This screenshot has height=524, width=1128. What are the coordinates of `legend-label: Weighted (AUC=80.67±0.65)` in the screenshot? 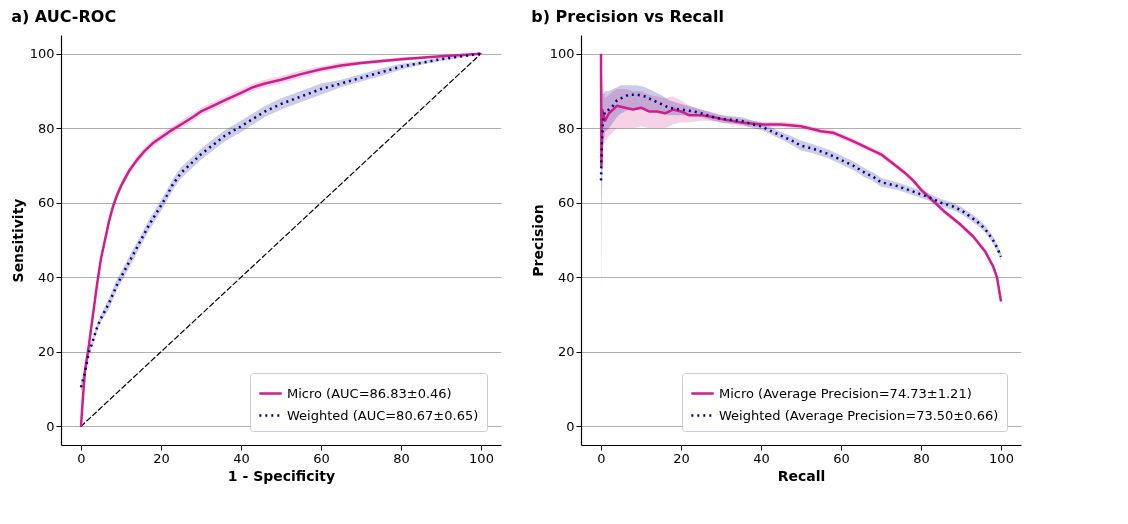 It's located at (383, 415).